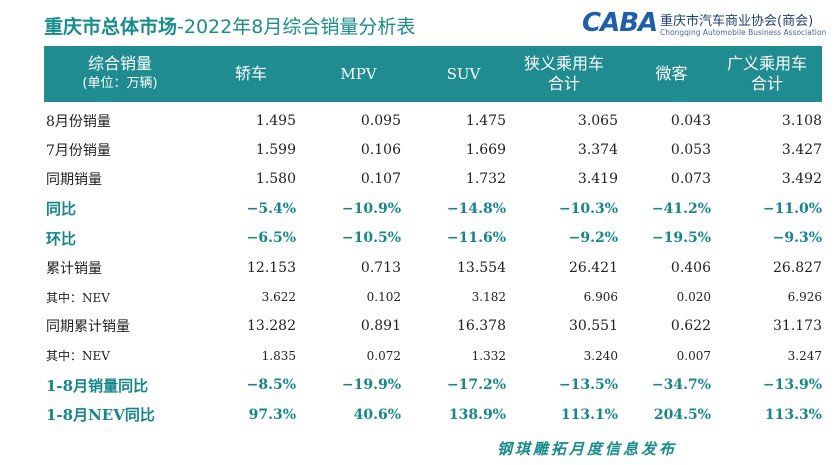 Image resolution: width=835 pixels, height=465 pixels. I want to click on cell-value: 13.554, so click(481, 267).